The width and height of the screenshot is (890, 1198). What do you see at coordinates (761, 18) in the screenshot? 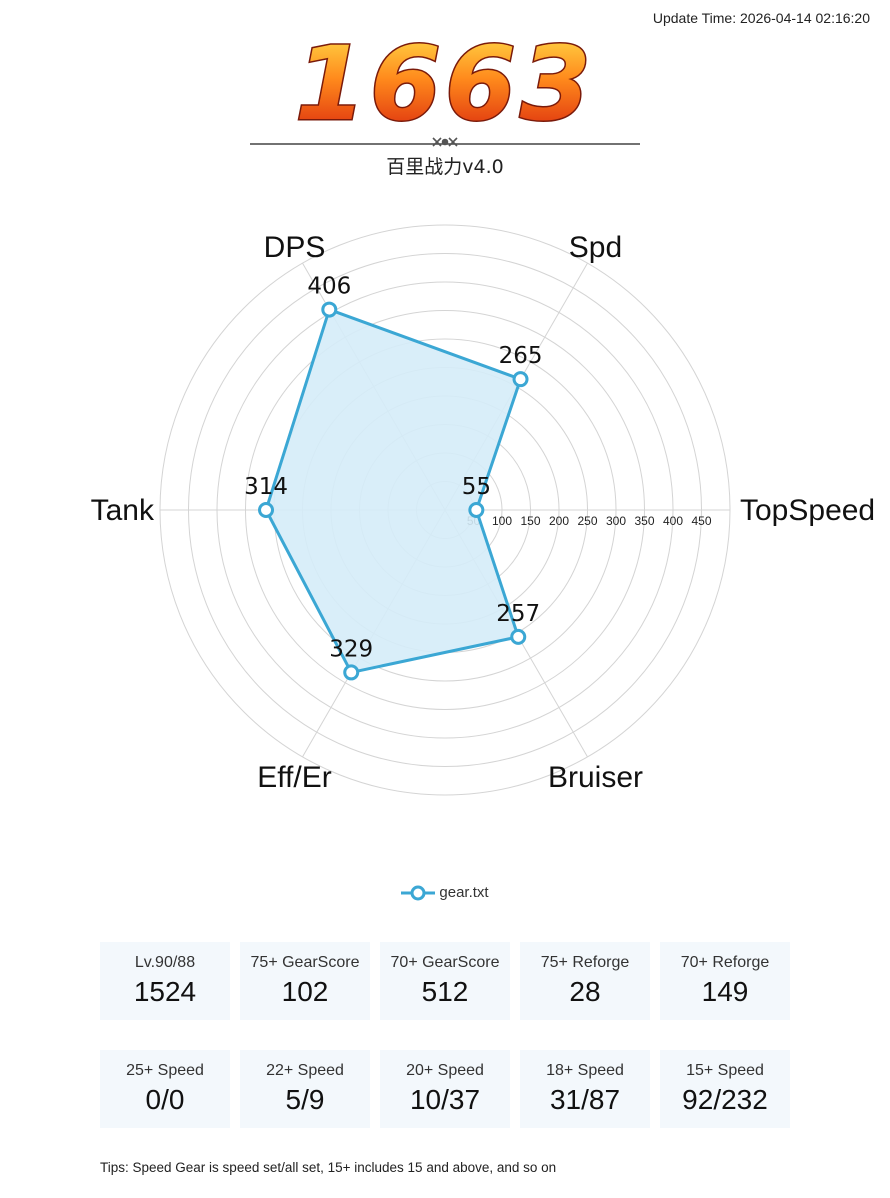
I see `update-time: Update Time: 2026-04-14 02:16:20` at bounding box center [761, 18].